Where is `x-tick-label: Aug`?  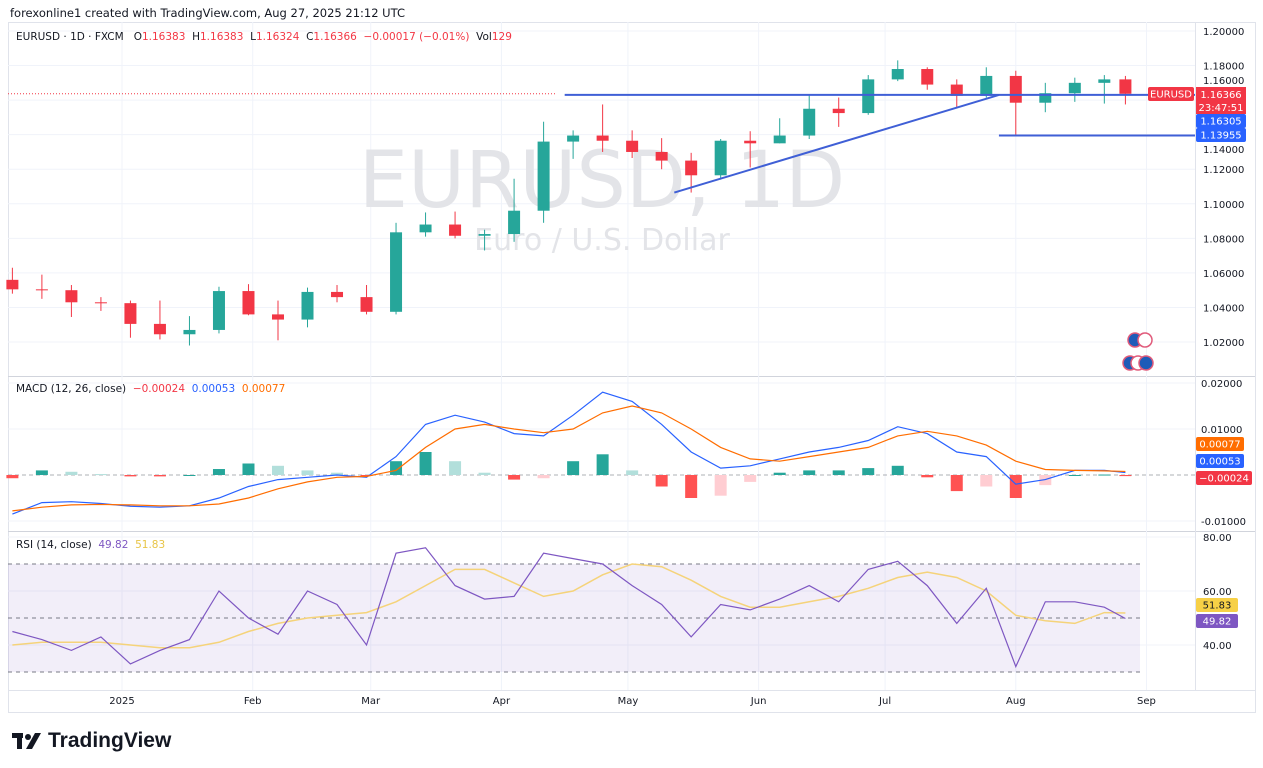
x-tick-label: Aug is located at coordinates (1016, 701).